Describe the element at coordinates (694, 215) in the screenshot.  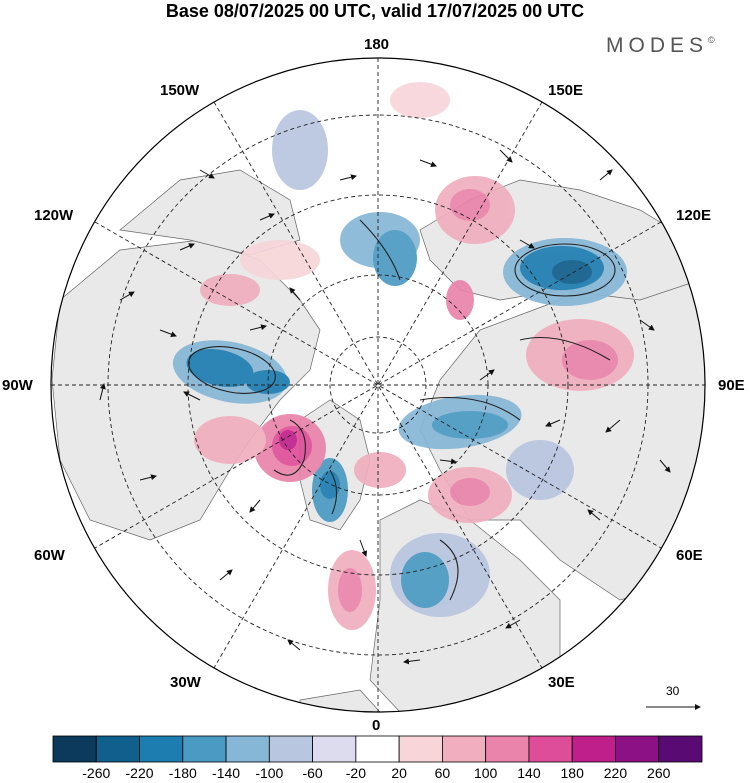
I see `lon-label-upper-right: 120E` at that location.